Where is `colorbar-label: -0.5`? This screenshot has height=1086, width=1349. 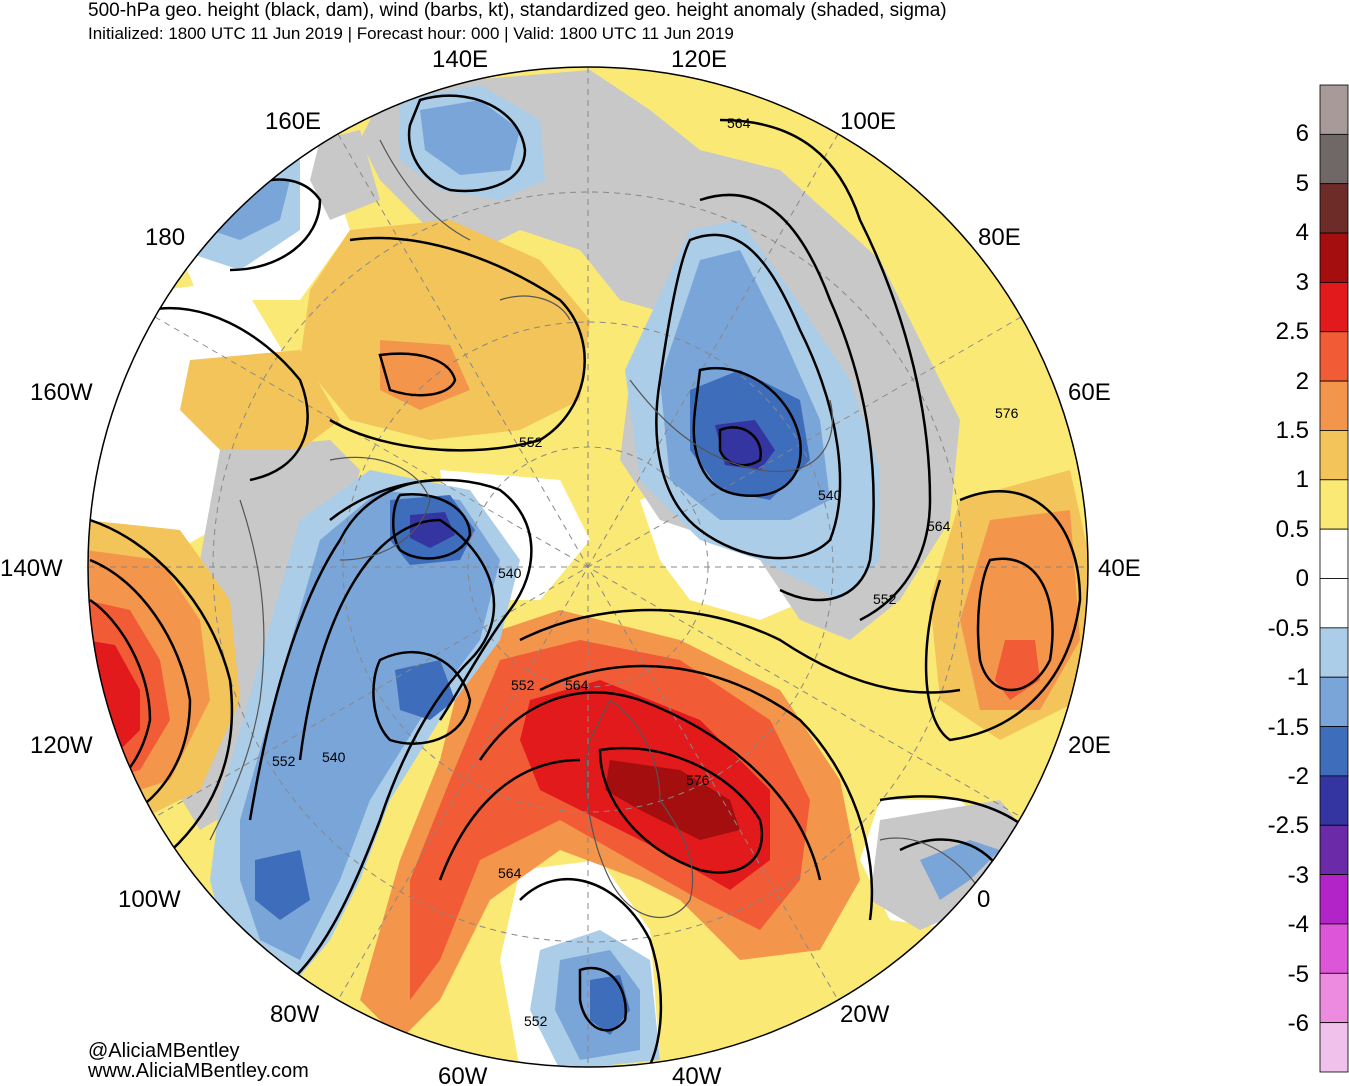
colorbar-label: -0.5 is located at coordinates (1288, 628).